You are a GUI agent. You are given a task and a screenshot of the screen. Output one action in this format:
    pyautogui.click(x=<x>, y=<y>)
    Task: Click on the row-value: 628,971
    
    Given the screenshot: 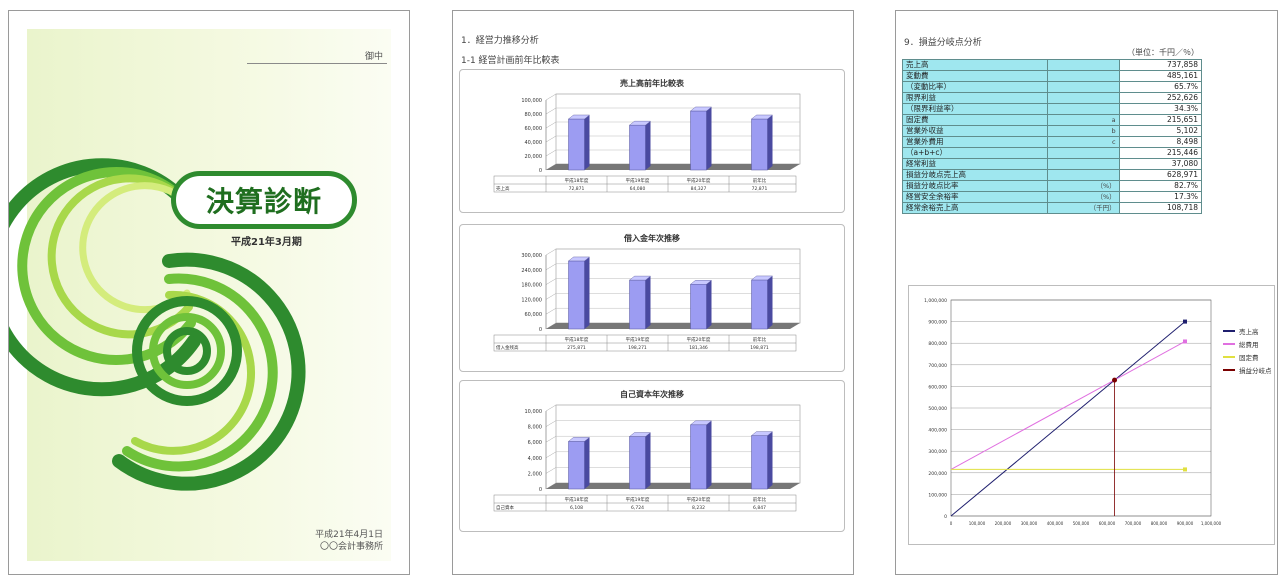 What is the action you would take?
    pyautogui.click(x=1160, y=175)
    